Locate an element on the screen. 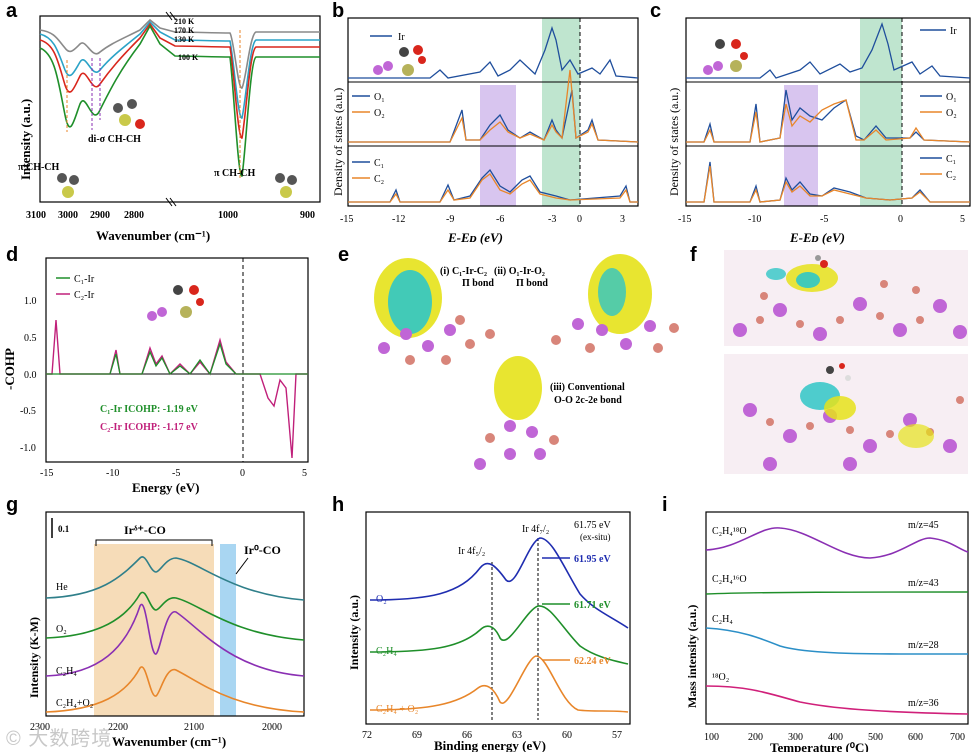 The image size is (976, 752). caption-e-ii-bond: Π bond is located at coordinates (532, 283).